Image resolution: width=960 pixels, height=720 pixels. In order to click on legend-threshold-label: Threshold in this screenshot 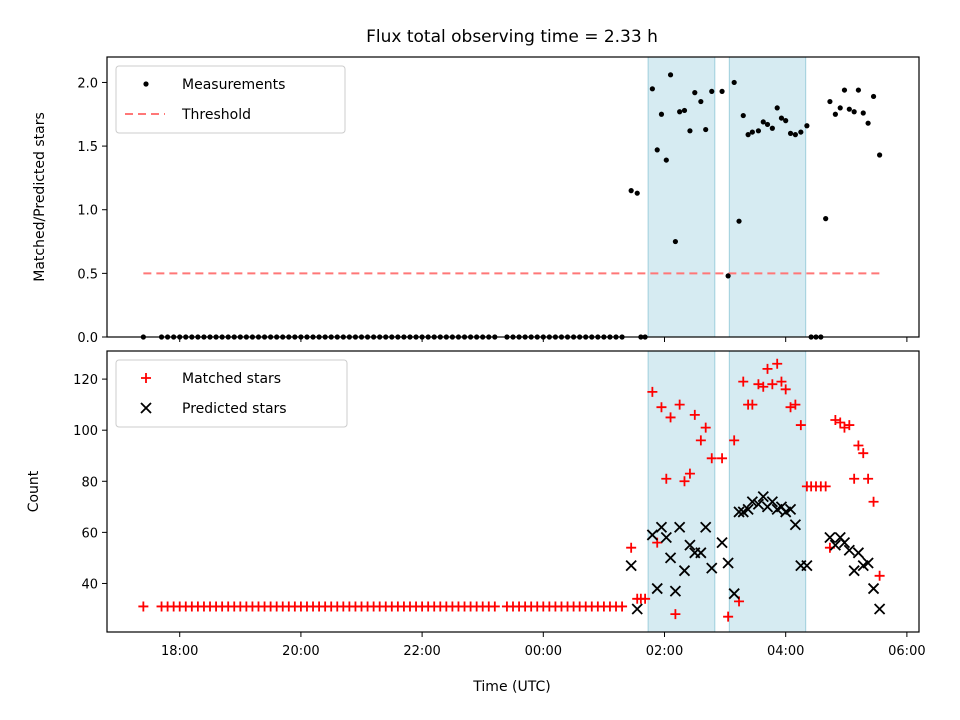, I will do `click(216, 115)`.